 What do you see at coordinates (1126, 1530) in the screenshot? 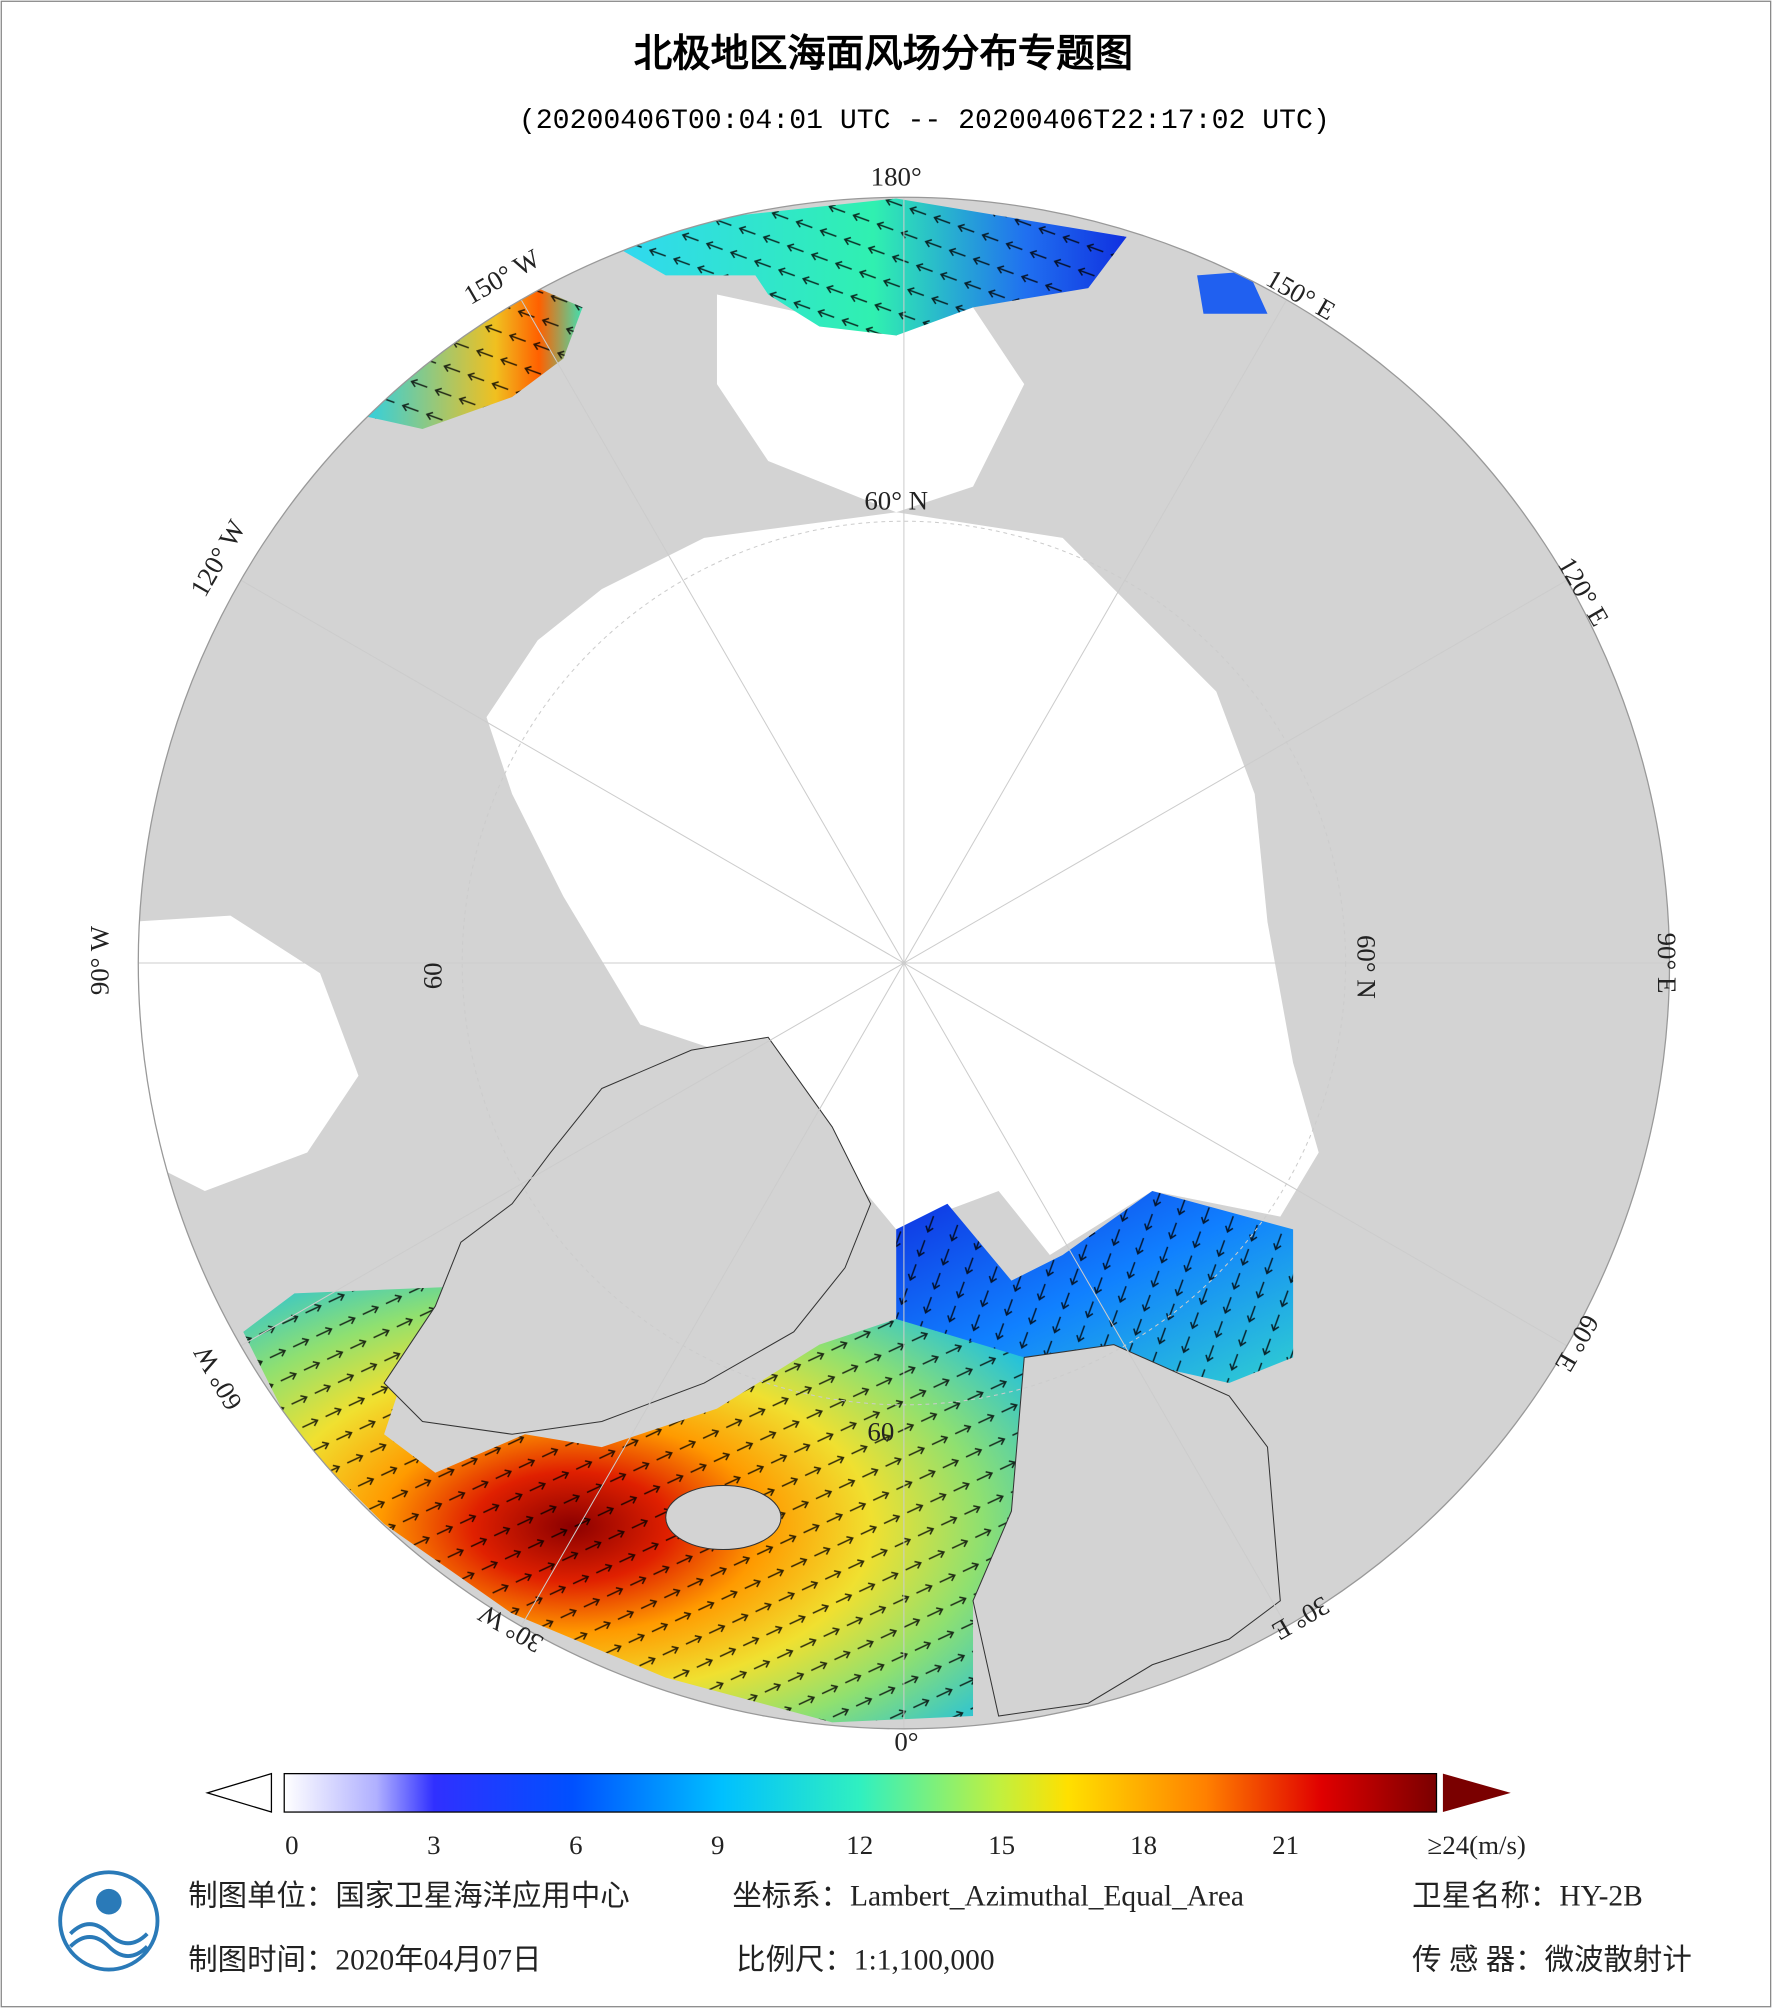
I see `scandinavia` at bounding box center [1126, 1530].